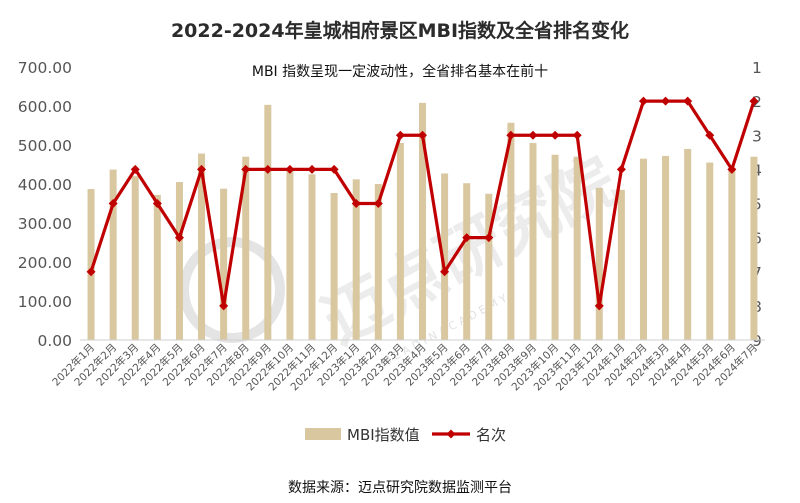 The height and width of the screenshot is (503, 800). What do you see at coordinates (400, 31) in the screenshot?
I see `chart-title: 2022-2024年皇城相府景区MBI指数及全省排名变化` at bounding box center [400, 31].